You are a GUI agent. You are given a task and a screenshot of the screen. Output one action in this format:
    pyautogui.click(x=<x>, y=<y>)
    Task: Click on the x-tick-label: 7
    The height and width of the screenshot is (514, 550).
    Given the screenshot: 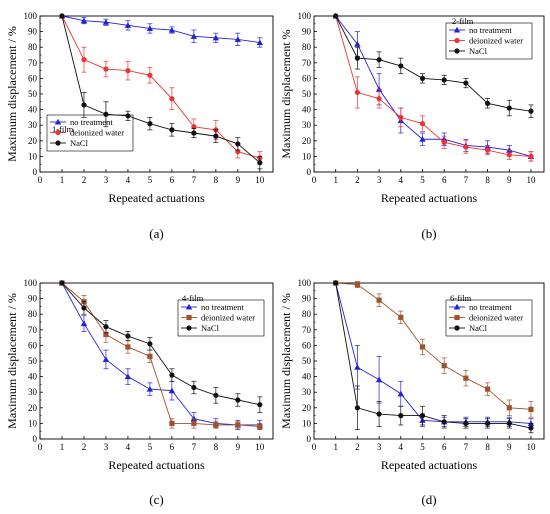 What is the action you would take?
    pyautogui.click(x=466, y=447)
    